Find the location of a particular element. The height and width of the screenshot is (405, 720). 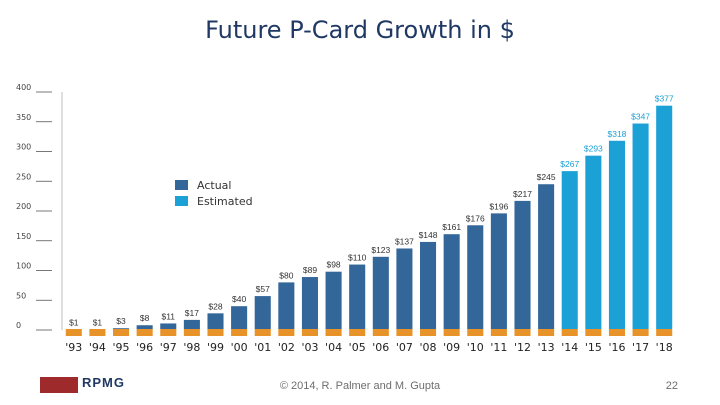

x-tick-label: '10 is located at coordinates (475, 347).